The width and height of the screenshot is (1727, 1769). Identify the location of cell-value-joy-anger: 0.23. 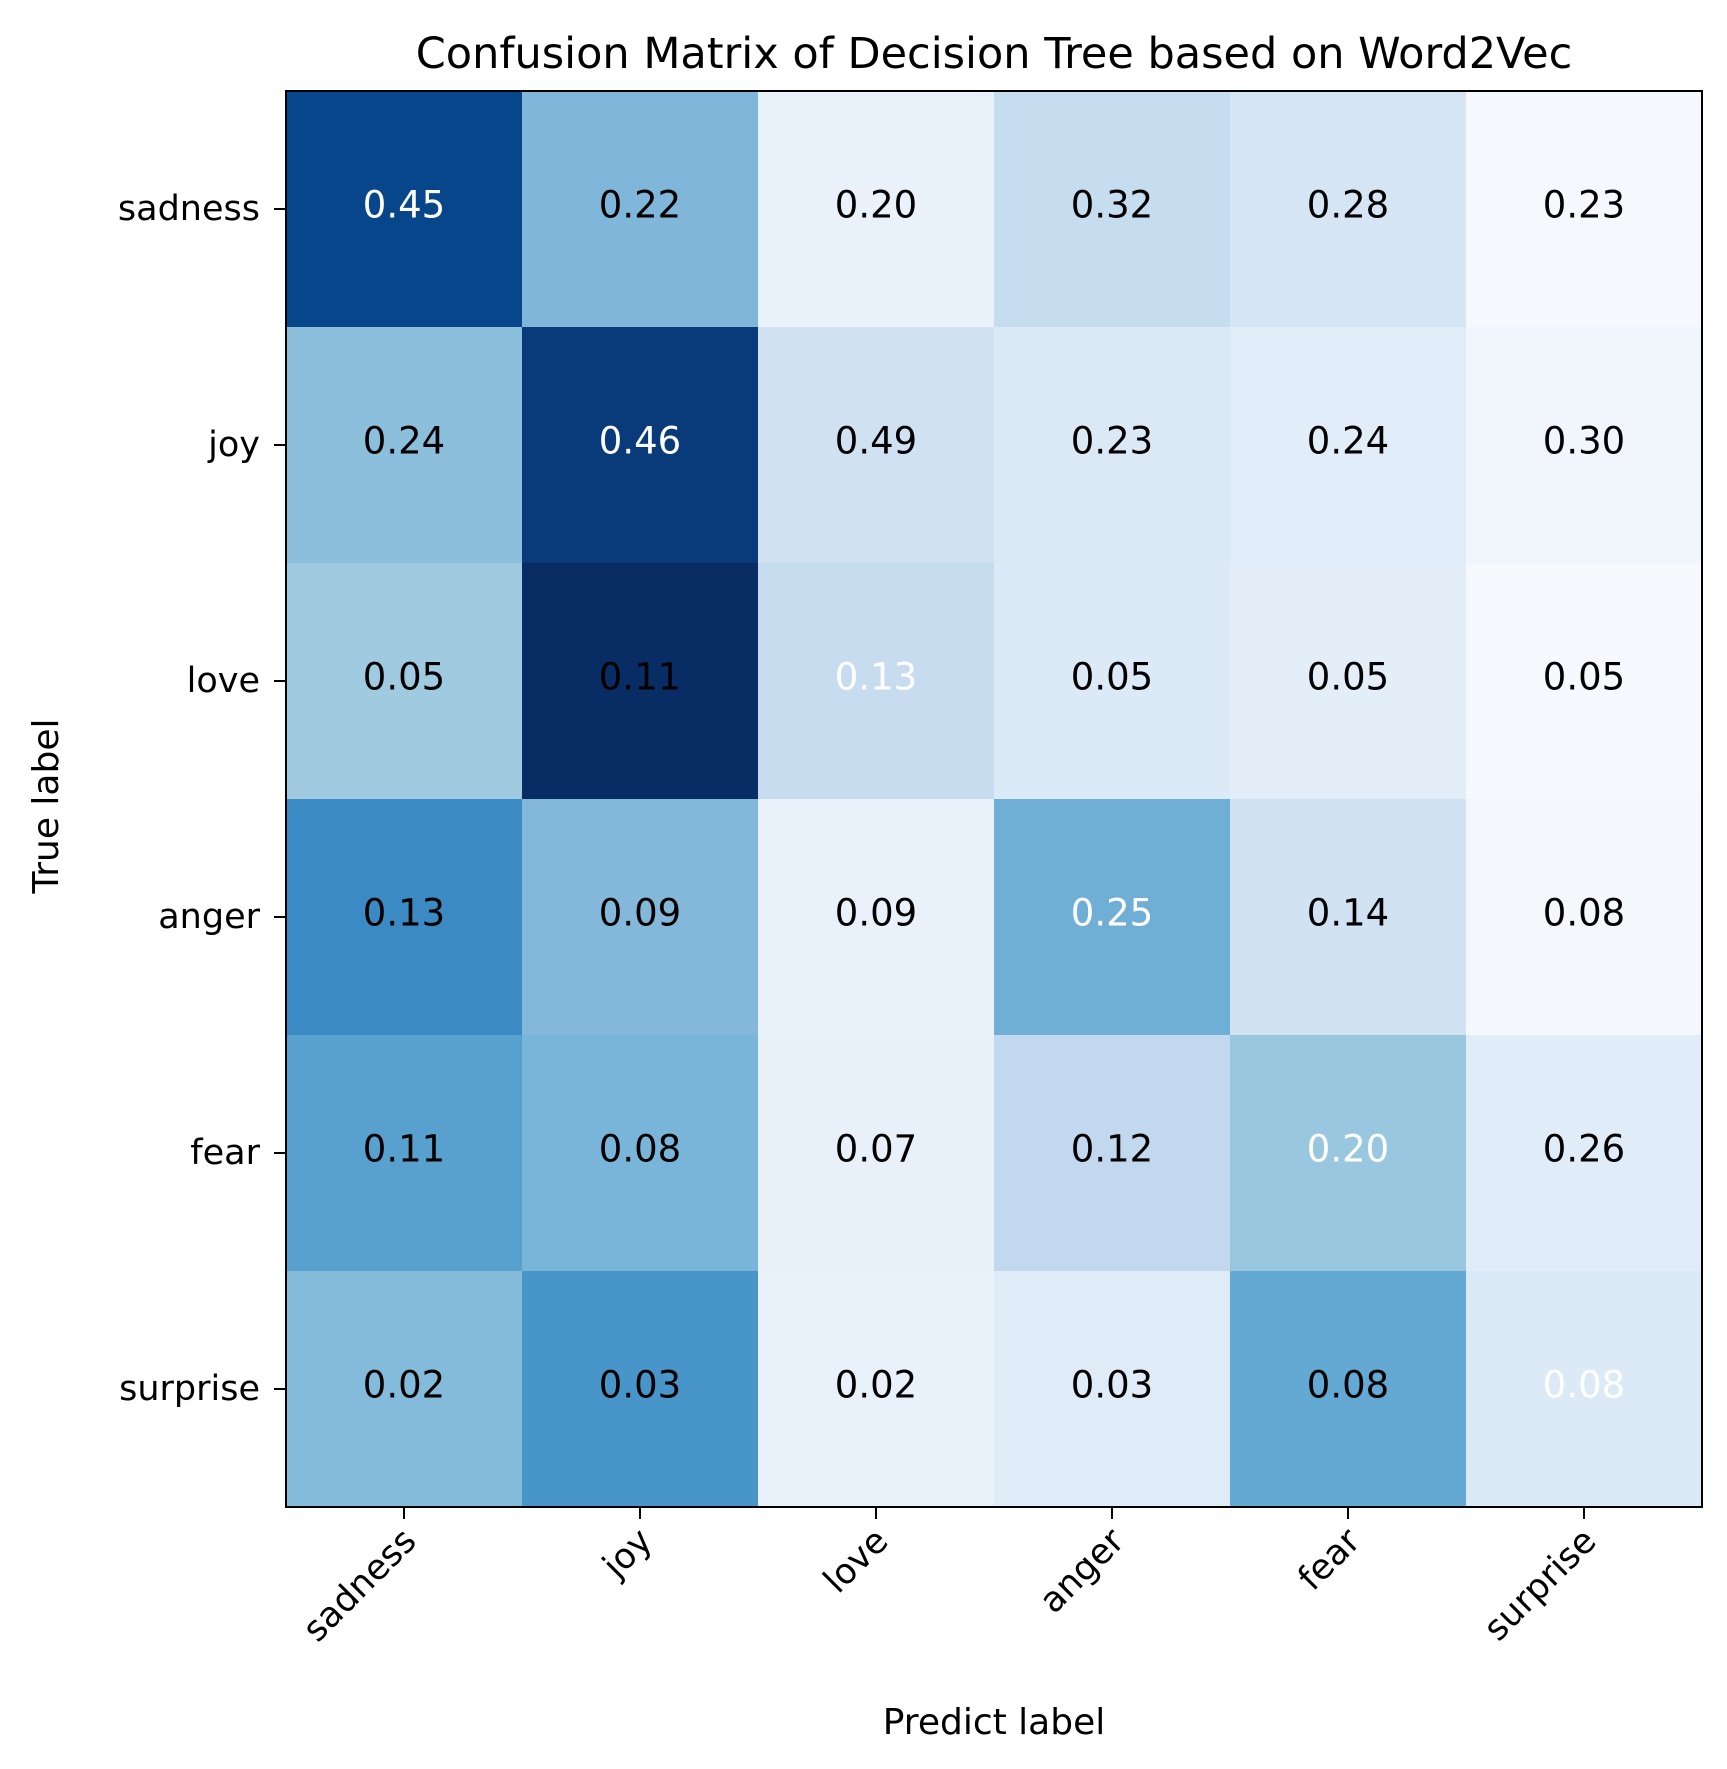
(1112, 441).